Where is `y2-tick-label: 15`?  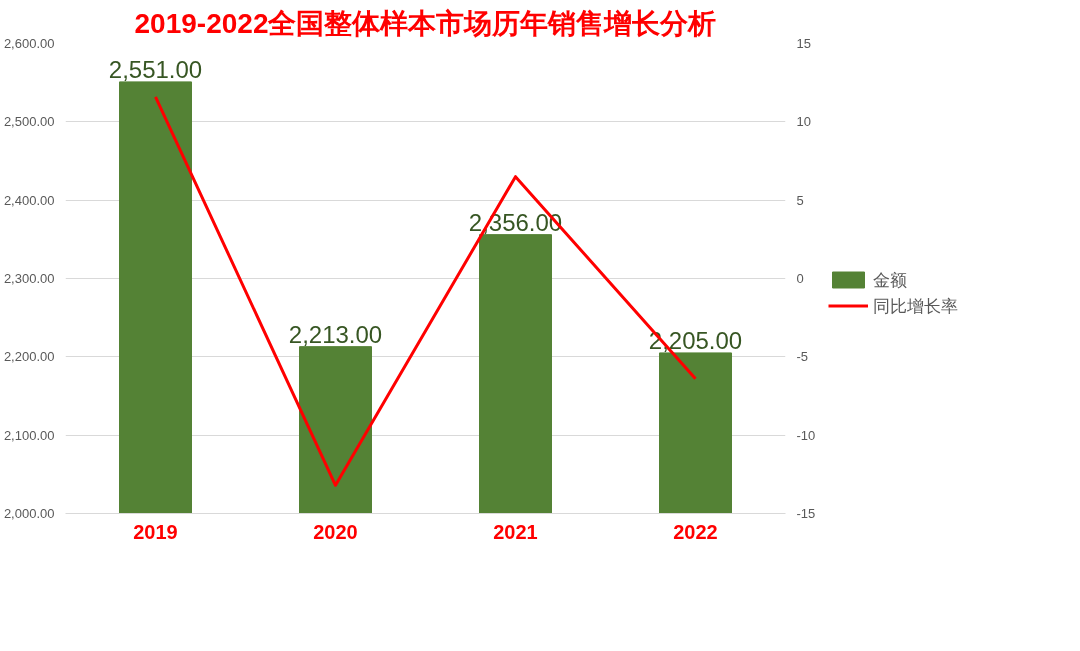 y2-tick-label: 15 is located at coordinates (803, 43).